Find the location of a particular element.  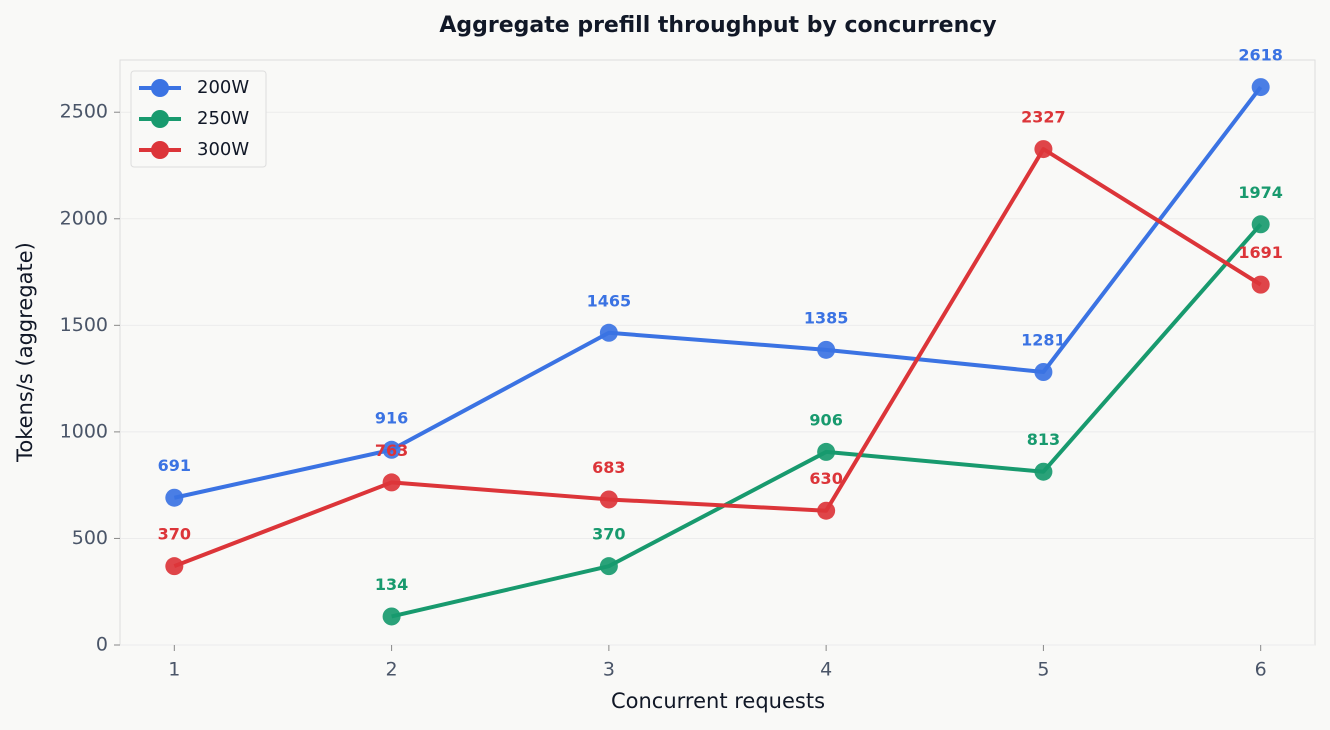

data-label: 1385 is located at coordinates (826, 317).